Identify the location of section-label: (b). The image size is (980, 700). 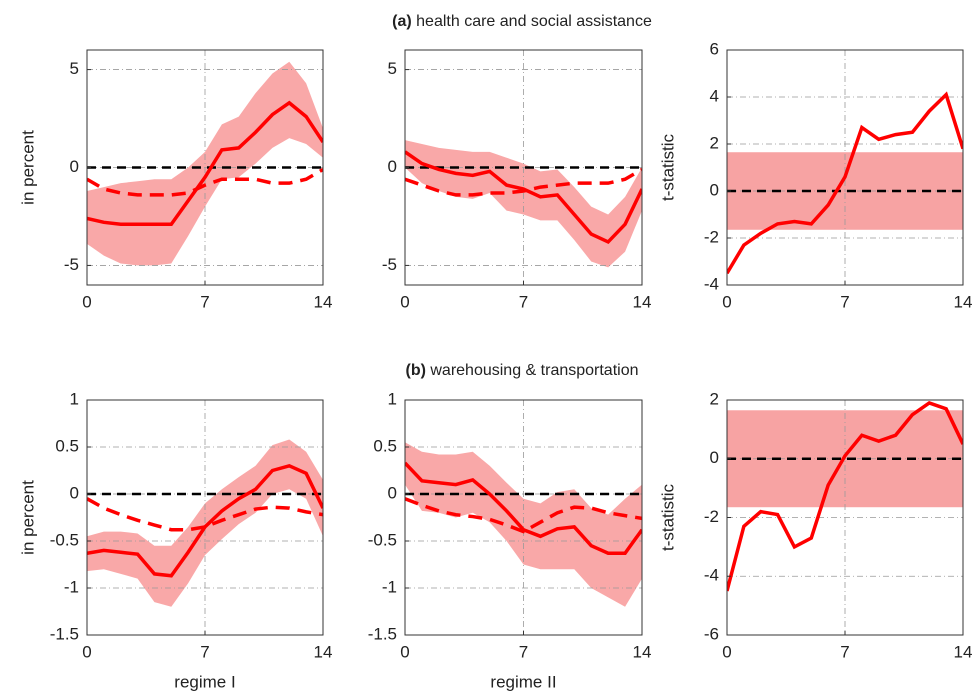
(415, 370).